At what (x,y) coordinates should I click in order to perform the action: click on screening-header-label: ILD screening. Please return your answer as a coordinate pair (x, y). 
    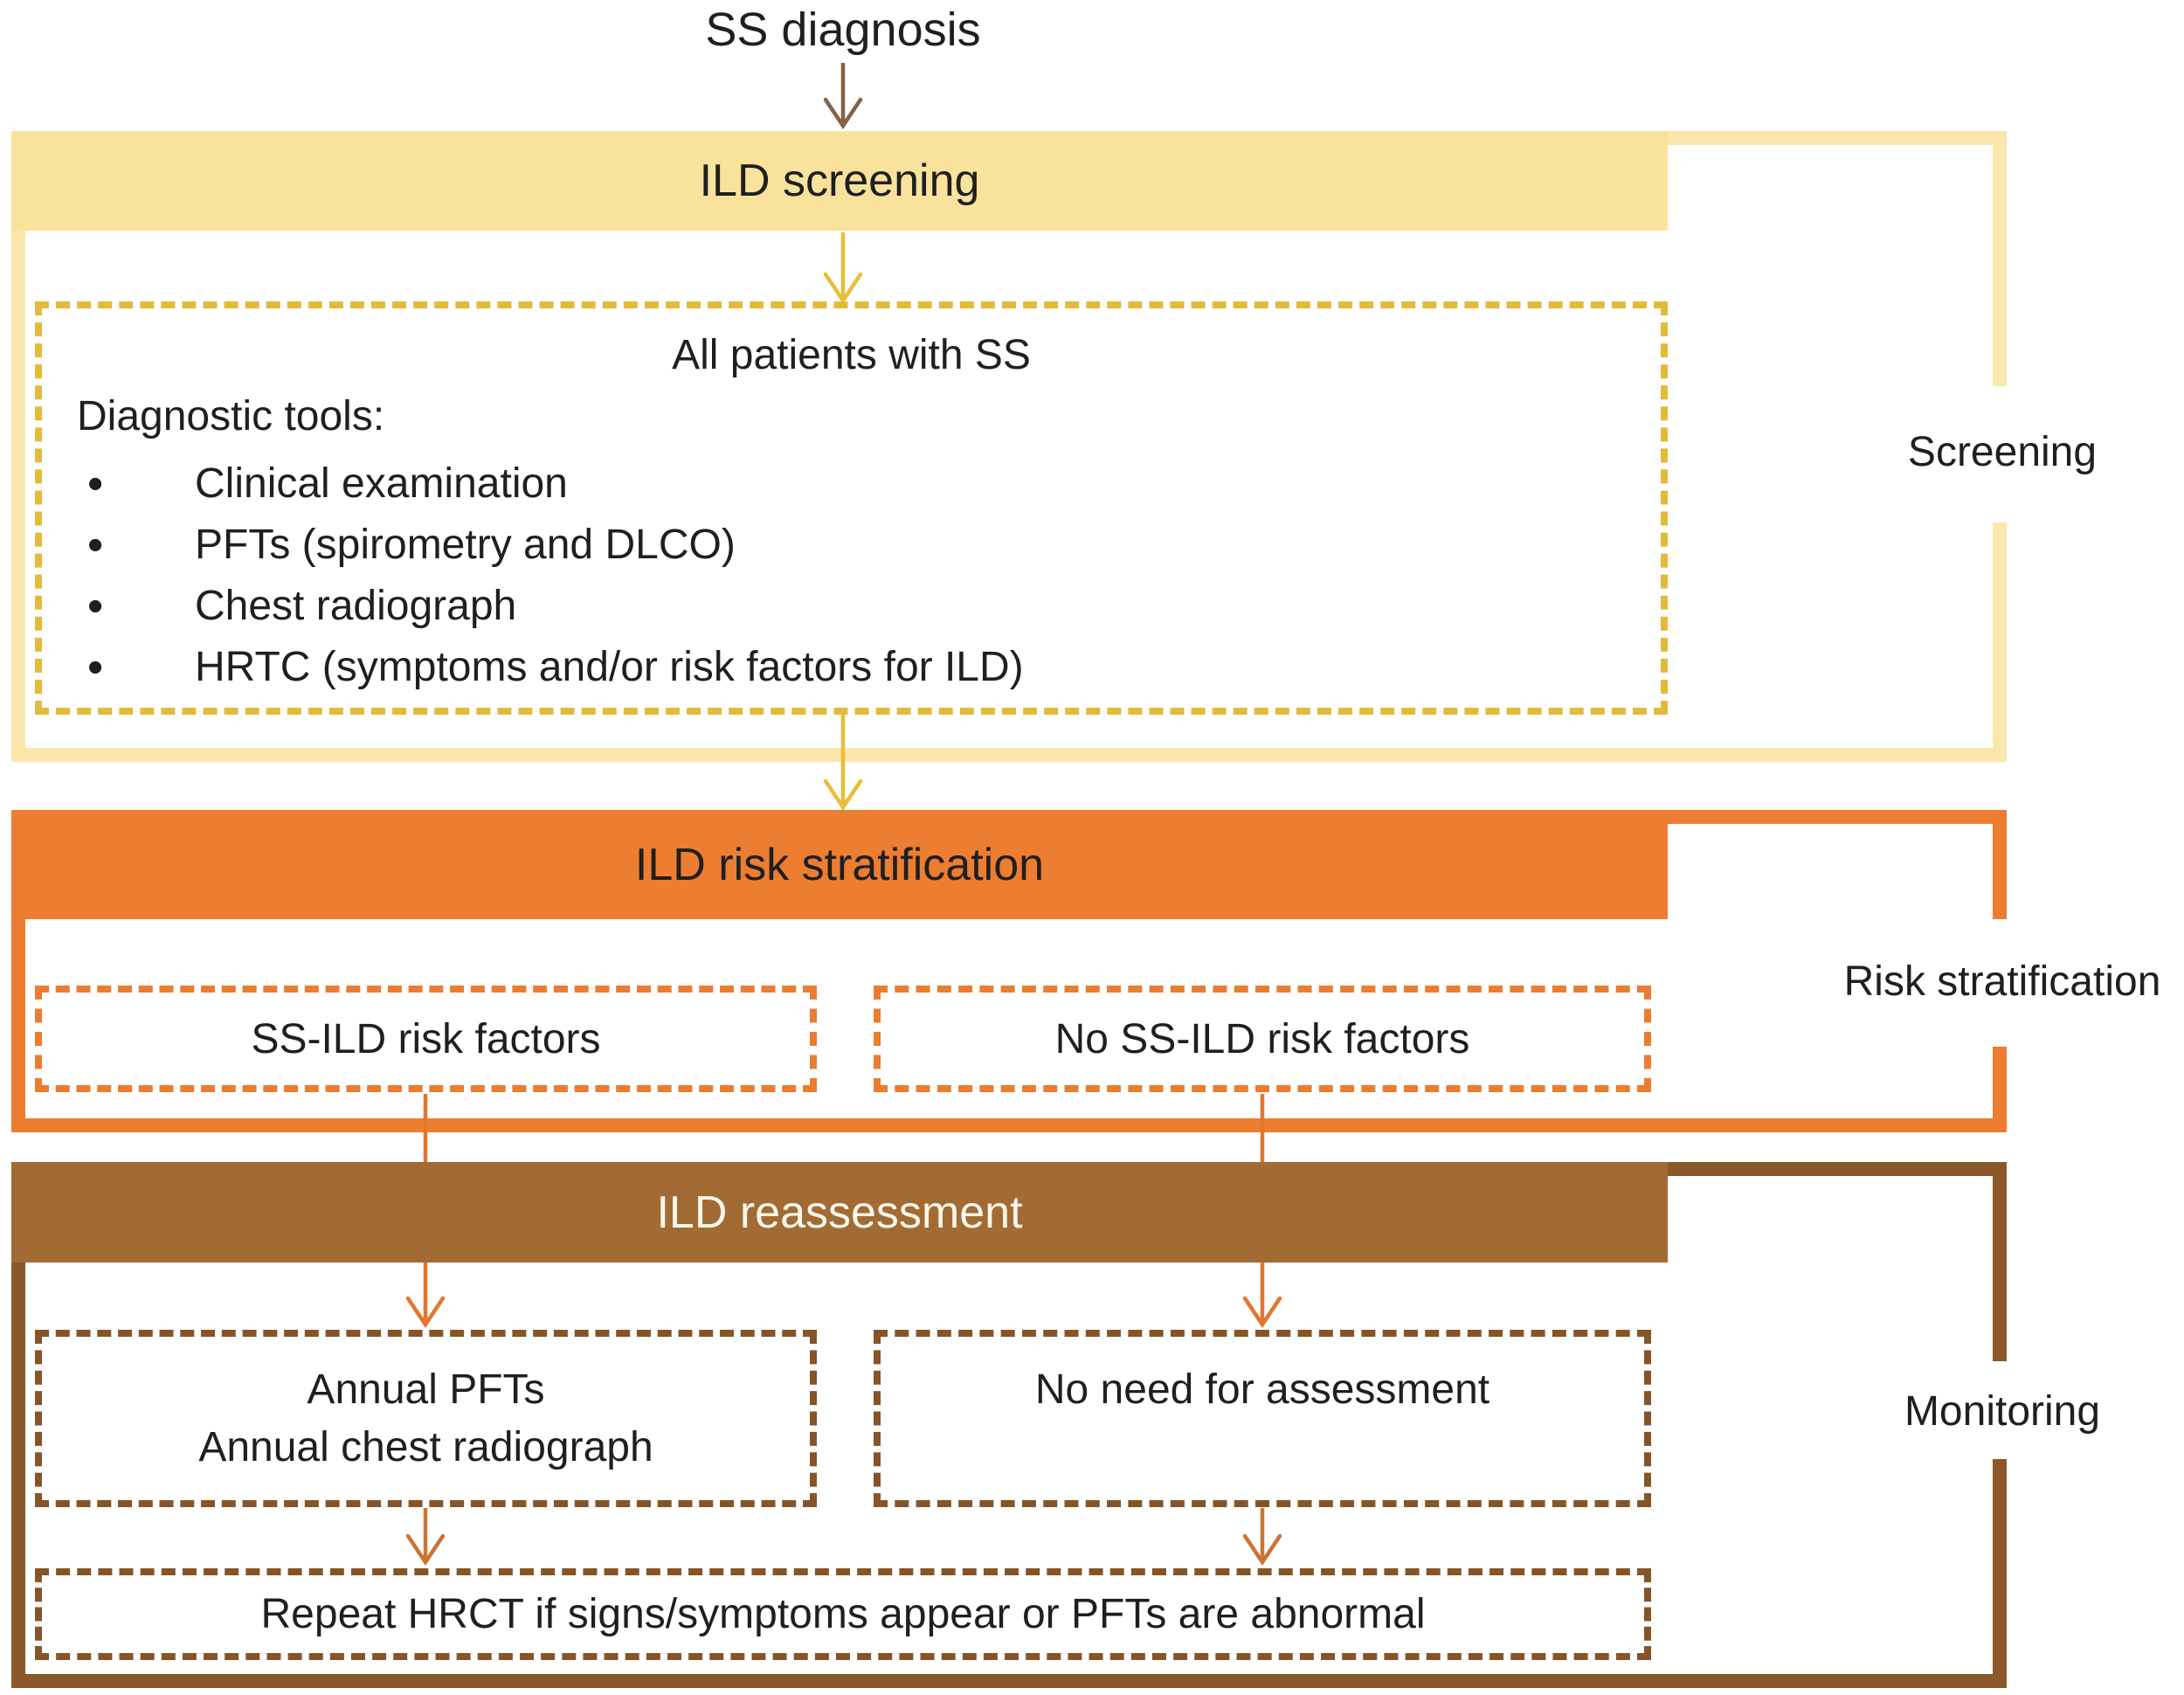
    Looking at the image, I should click on (839, 181).